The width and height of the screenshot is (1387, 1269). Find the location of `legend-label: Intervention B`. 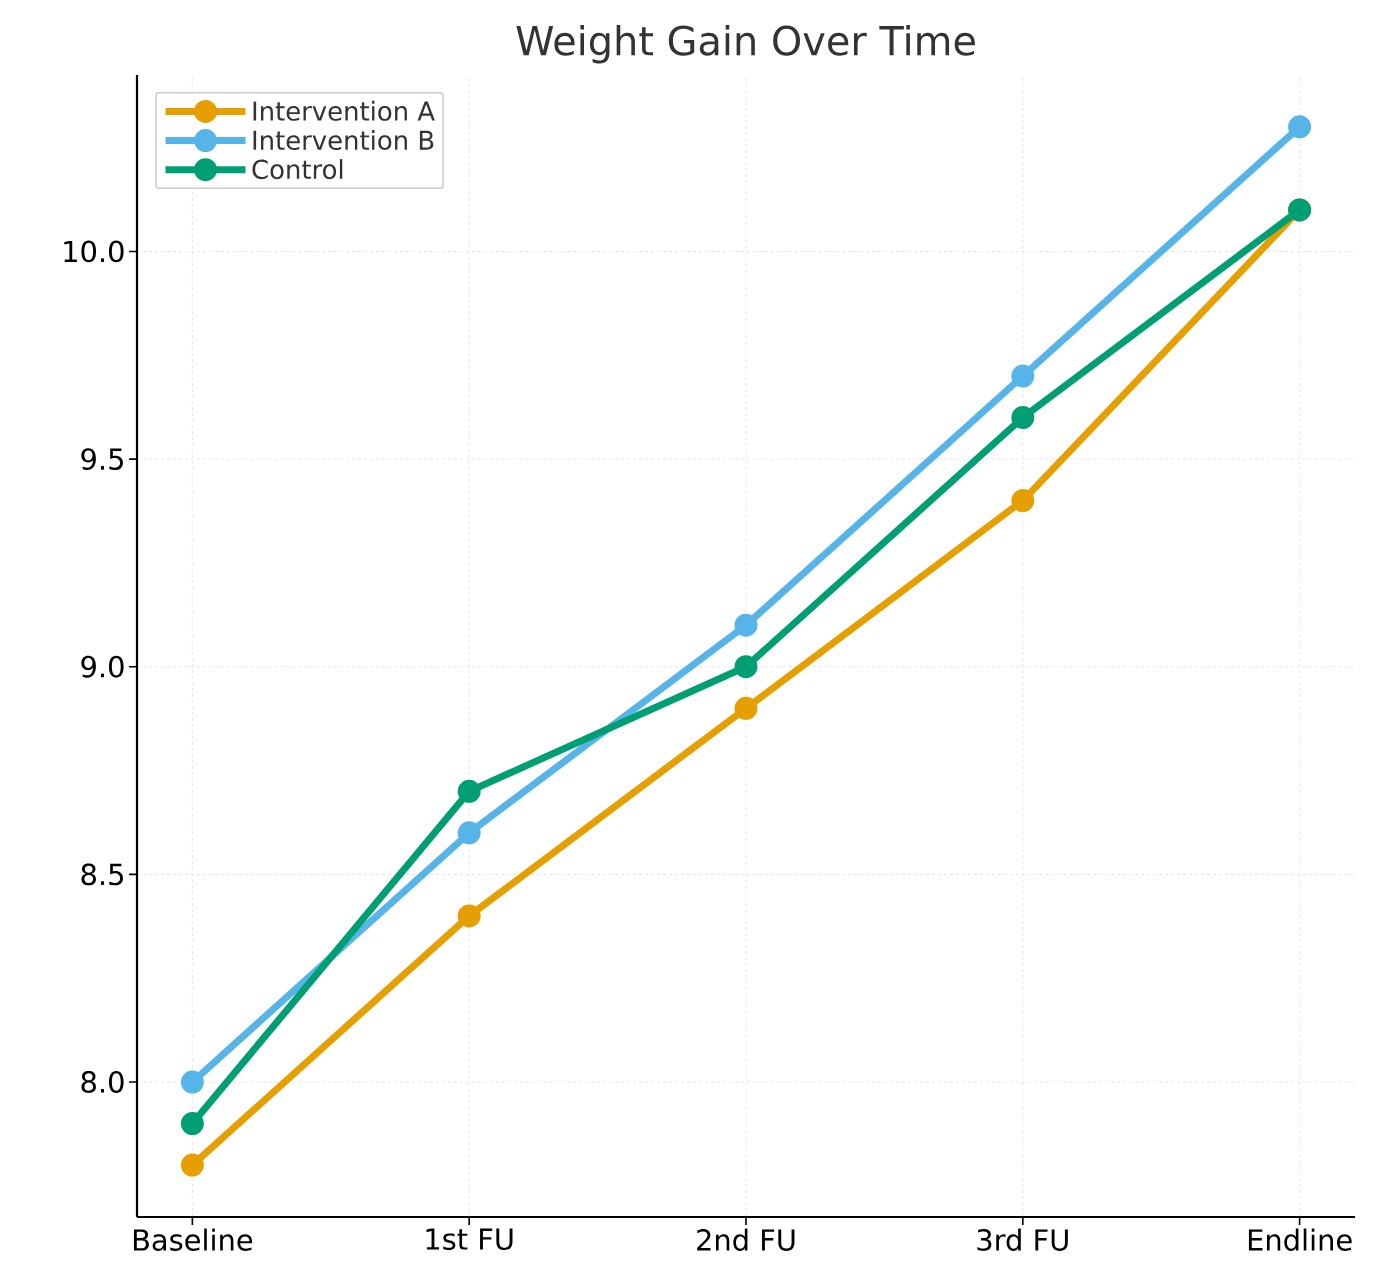

legend-label: Intervention B is located at coordinates (343, 140).